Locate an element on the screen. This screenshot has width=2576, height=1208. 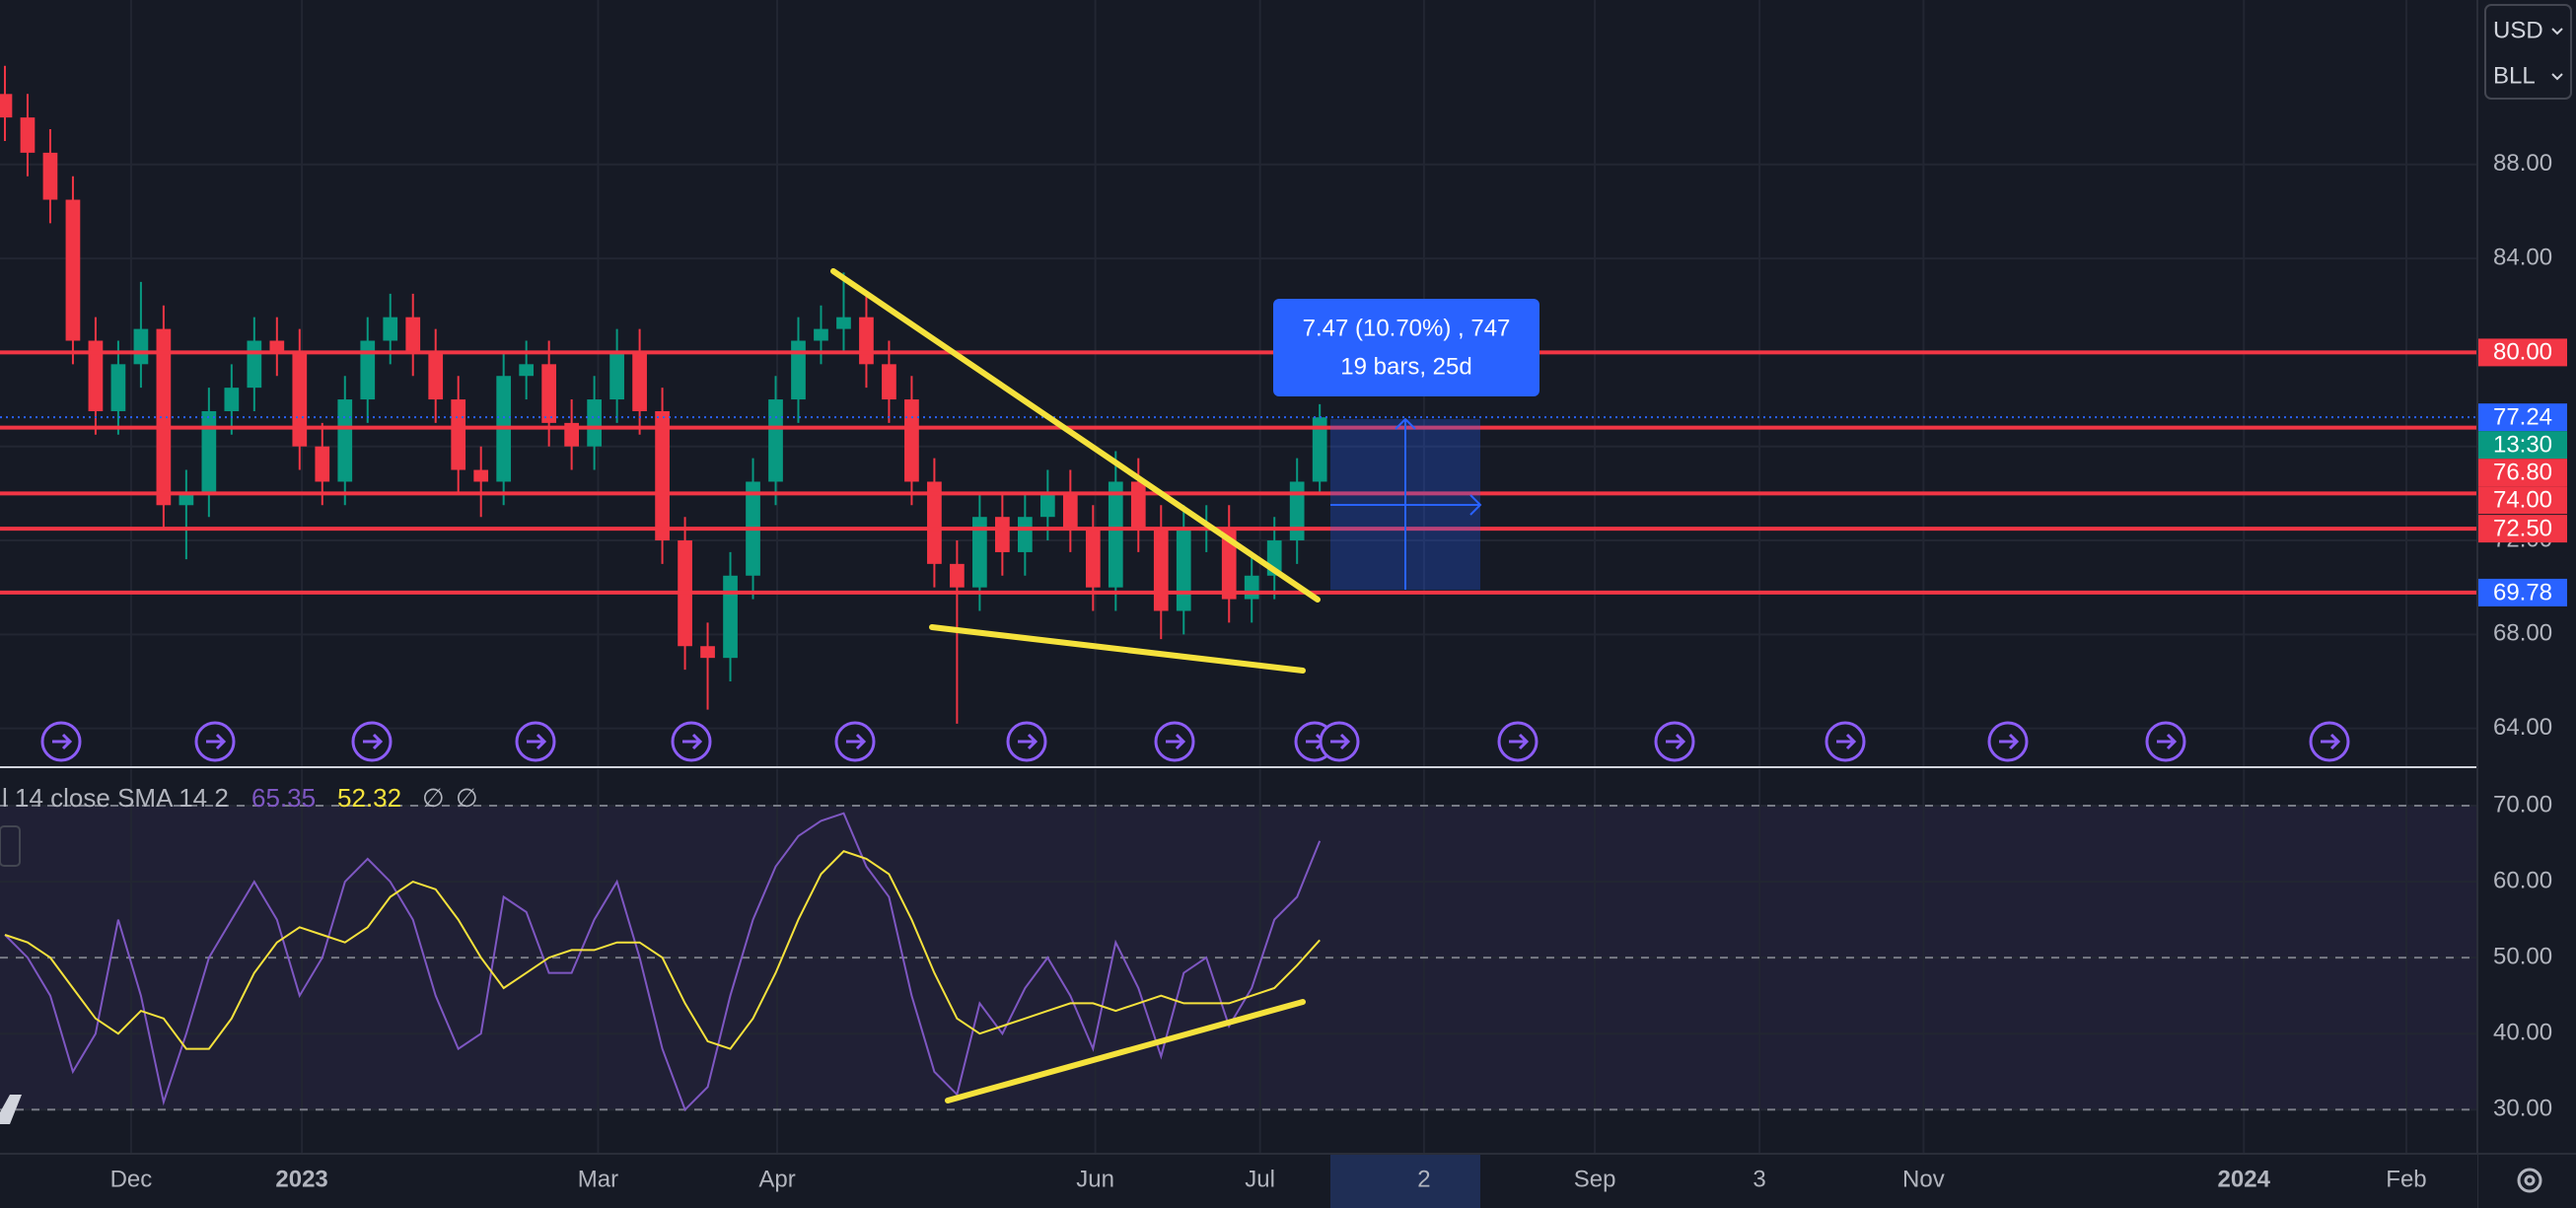
last-price-label: 77.24 is located at coordinates (2523, 417).